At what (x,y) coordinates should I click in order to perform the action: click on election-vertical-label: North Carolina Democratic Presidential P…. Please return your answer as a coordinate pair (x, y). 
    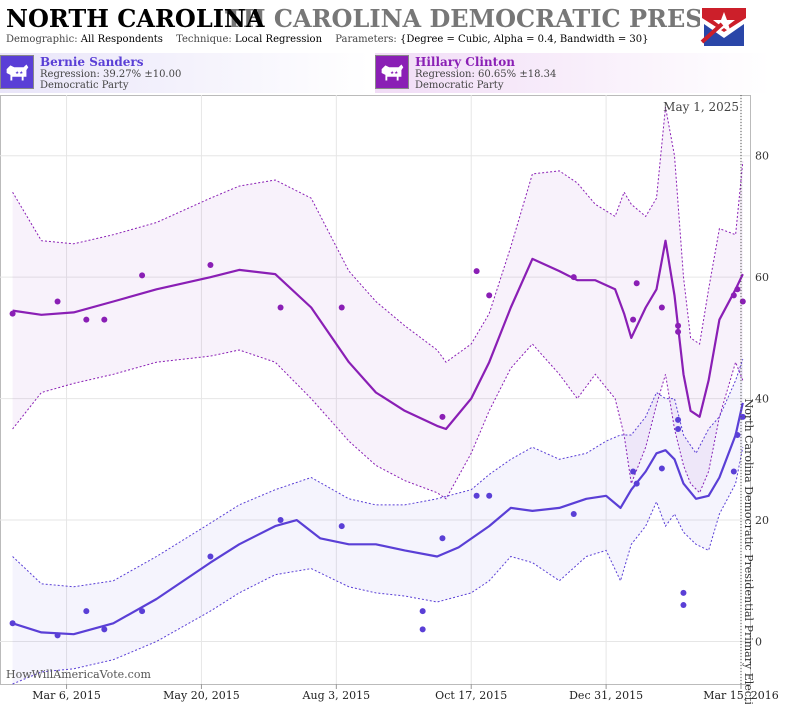
    Looking at the image, I should click on (748, 551).